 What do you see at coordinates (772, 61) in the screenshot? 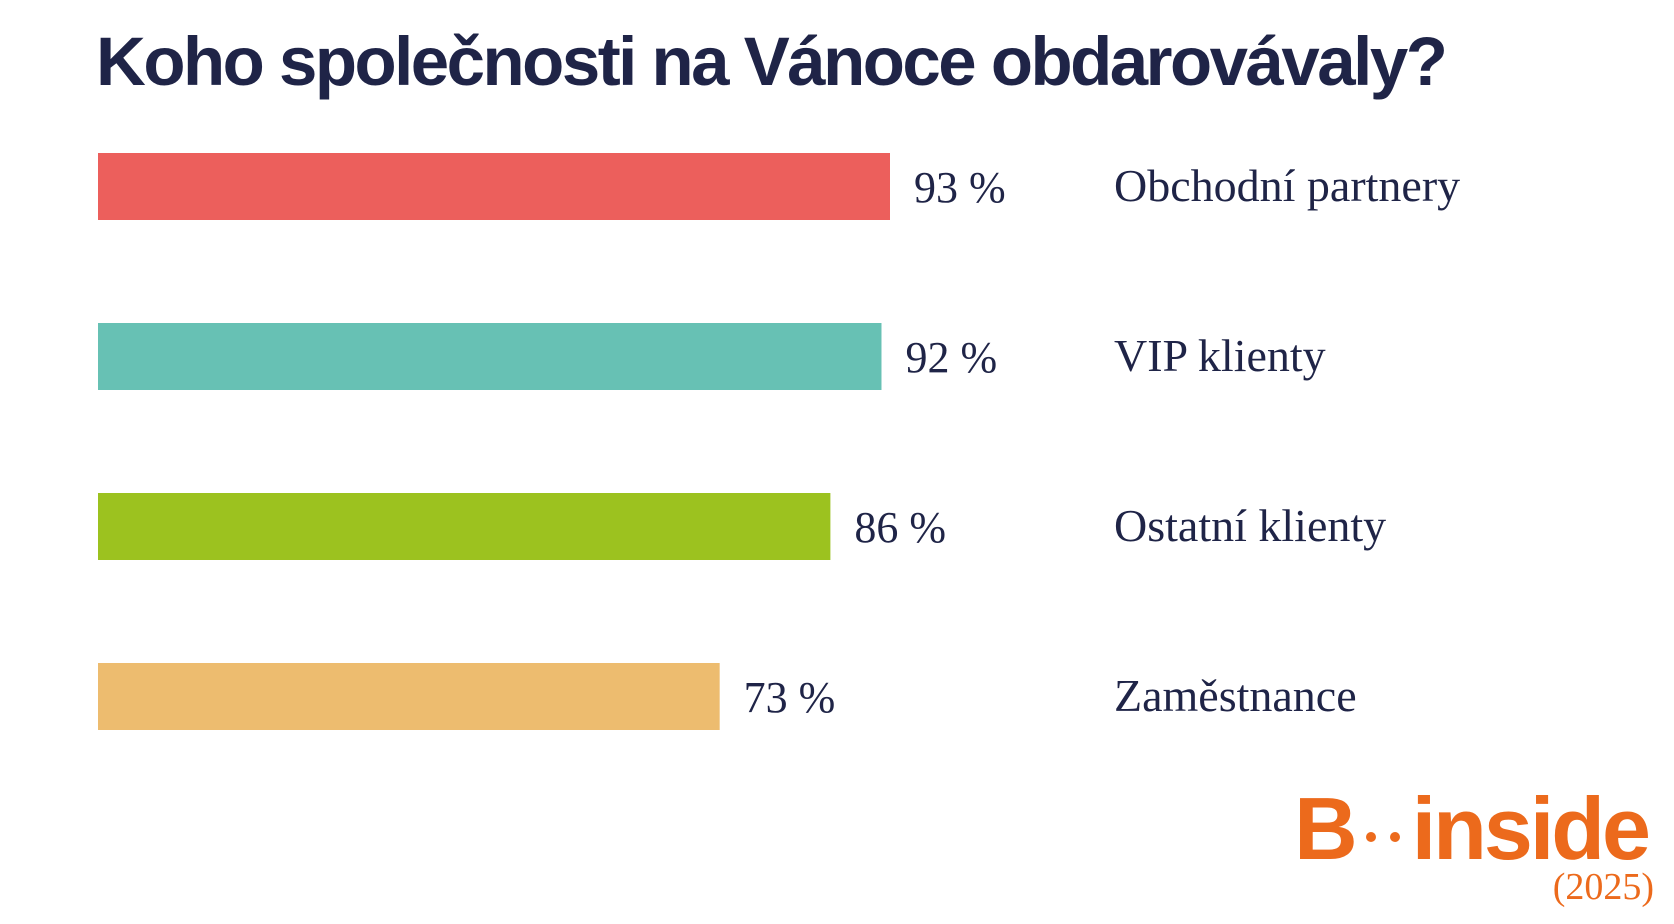
I see `chart-title: Koho společnosti na Vánoce obdarovávaly?` at bounding box center [772, 61].